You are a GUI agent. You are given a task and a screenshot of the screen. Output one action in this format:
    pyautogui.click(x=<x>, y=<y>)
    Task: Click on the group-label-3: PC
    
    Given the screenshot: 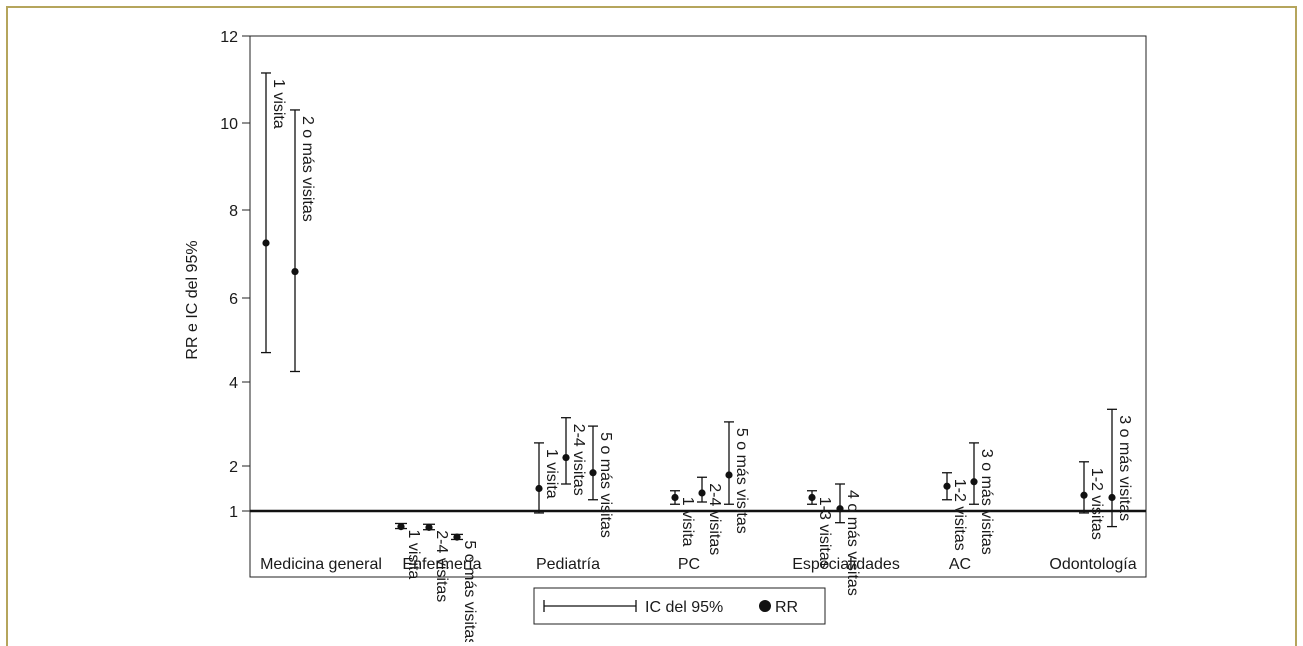 What is the action you would take?
    pyautogui.click(x=689, y=564)
    